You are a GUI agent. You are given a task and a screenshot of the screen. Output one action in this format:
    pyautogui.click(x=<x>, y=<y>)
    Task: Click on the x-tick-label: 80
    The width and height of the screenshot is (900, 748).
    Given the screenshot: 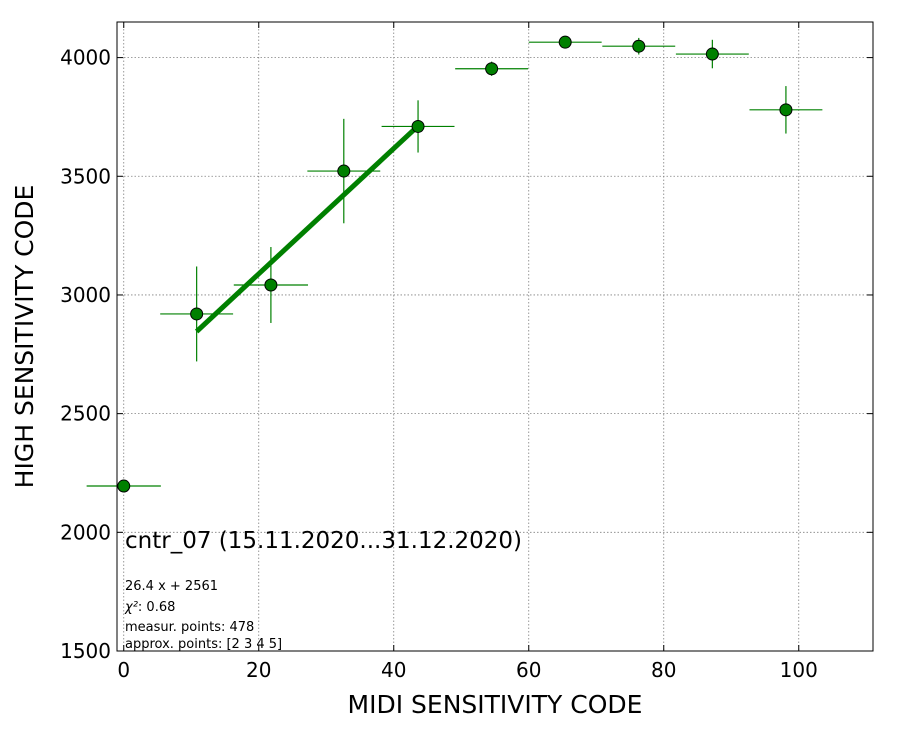 What is the action you would take?
    pyautogui.click(x=663, y=670)
    